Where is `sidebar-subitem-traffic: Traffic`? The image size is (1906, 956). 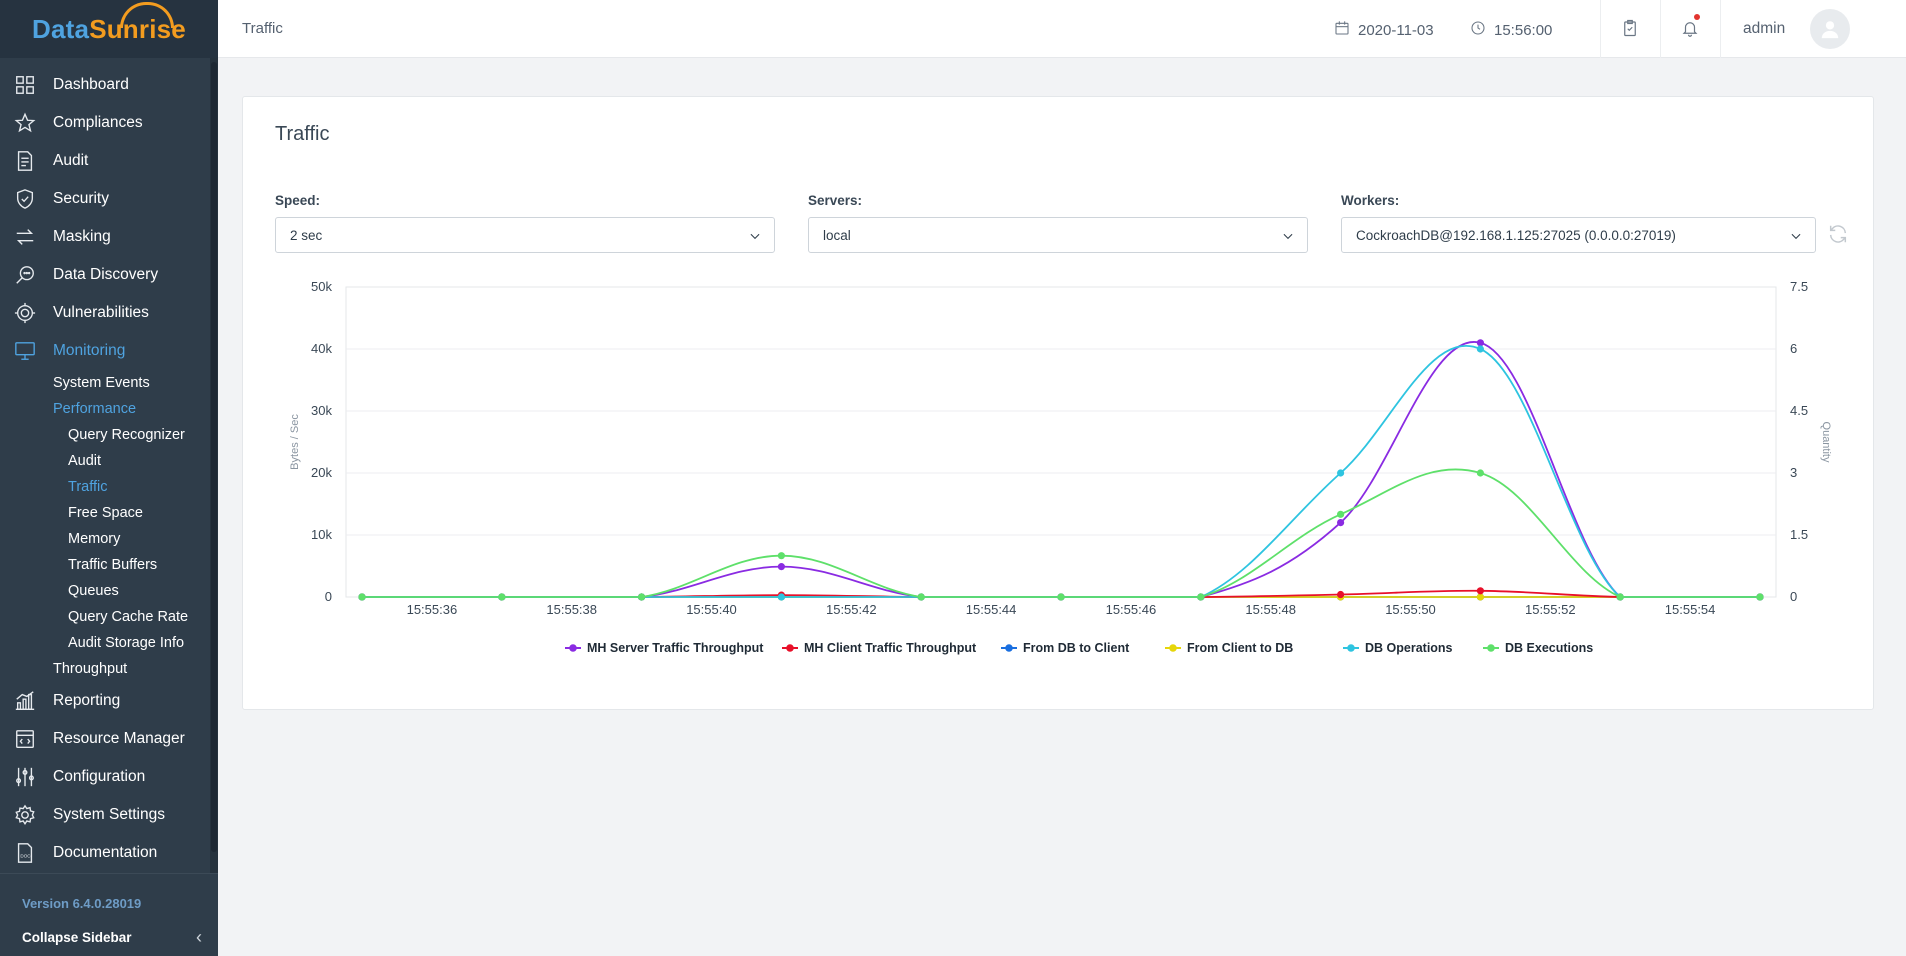
sidebar-subitem-traffic: Traffic is located at coordinates (88, 487).